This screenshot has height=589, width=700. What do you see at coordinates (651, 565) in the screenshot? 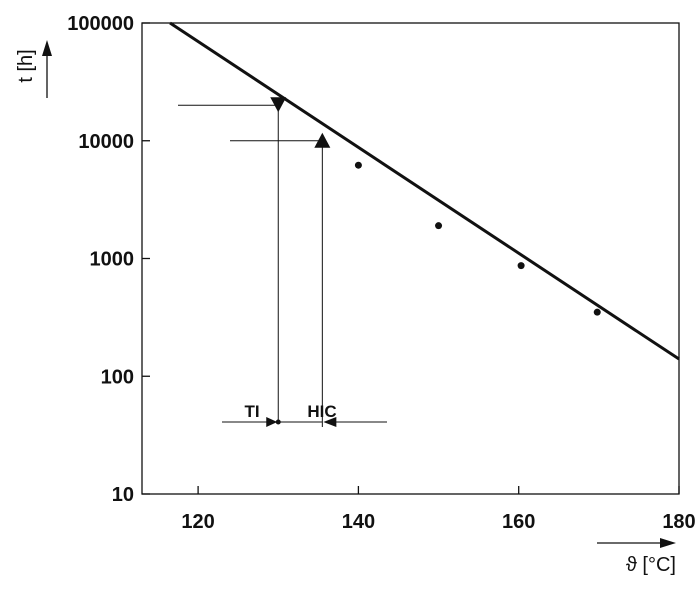
I see `x-axis-label: ϑ [°C]` at bounding box center [651, 565].